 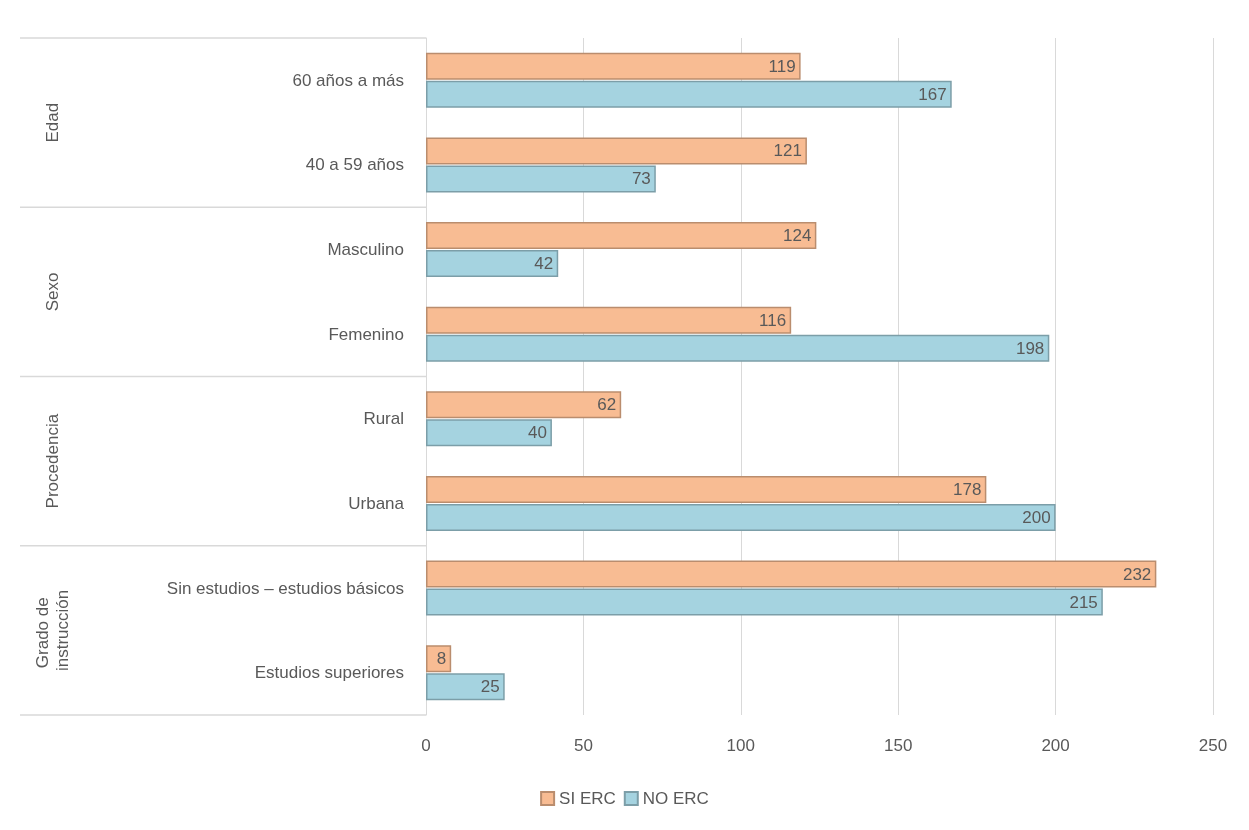 What do you see at coordinates (365, 250) in the screenshot?
I see `y-tick-label: Masculino` at bounding box center [365, 250].